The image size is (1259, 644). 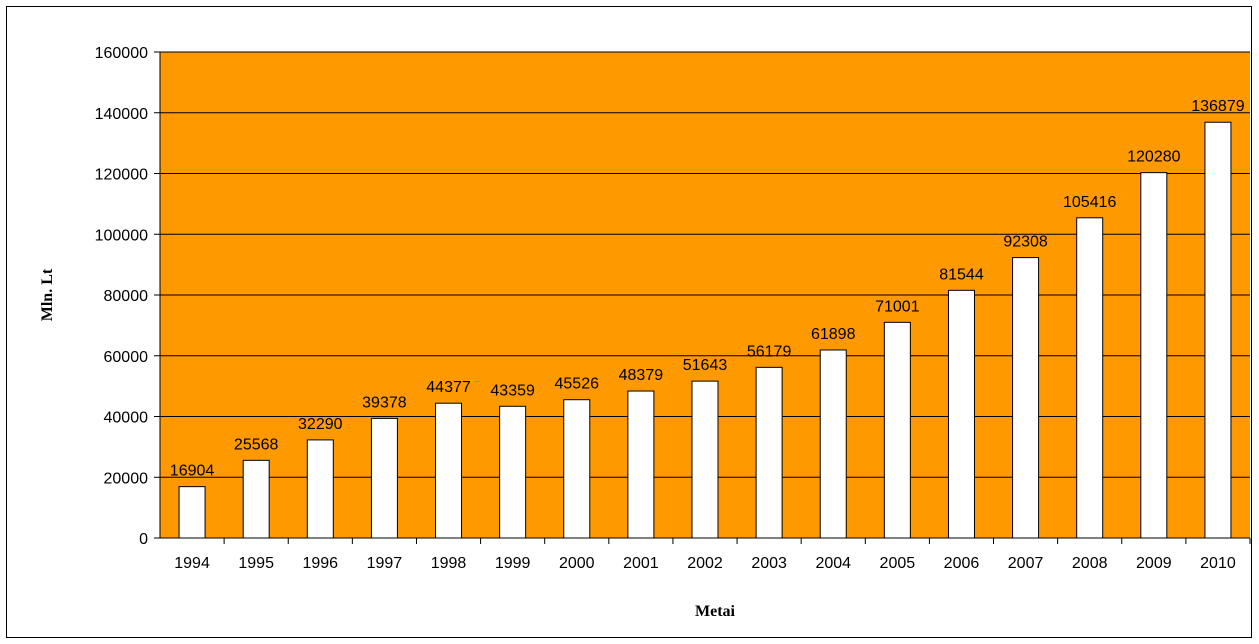 What do you see at coordinates (121, 53) in the screenshot?
I see `y-tick-label: 160000` at bounding box center [121, 53].